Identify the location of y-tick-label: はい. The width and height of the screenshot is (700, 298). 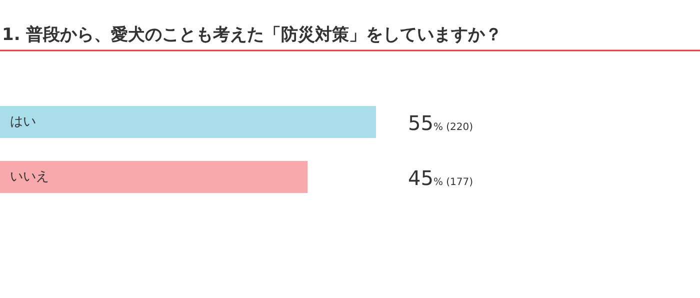
(23, 122).